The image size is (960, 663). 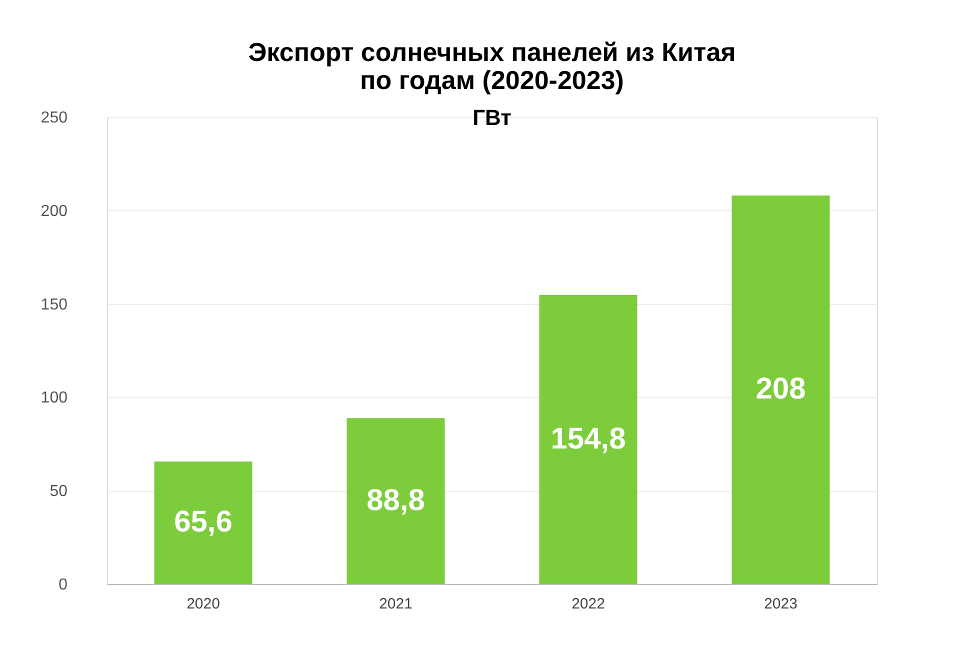 I want to click on x-tick-label: 2023, so click(x=781, y=604).